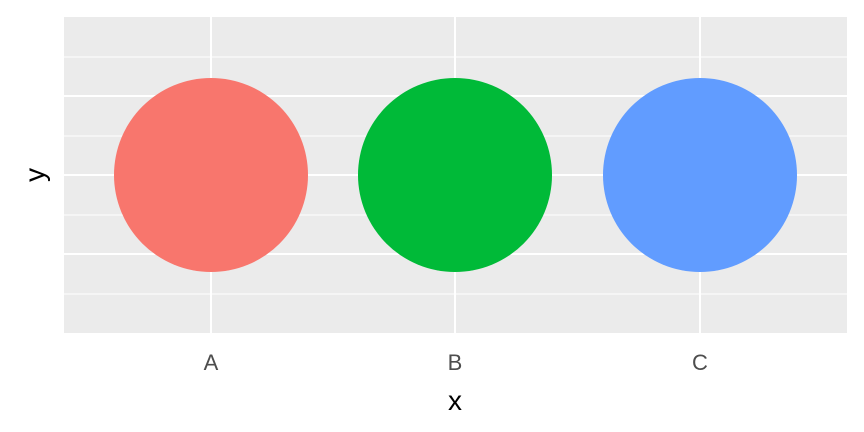 The height and width of the screenshot is (432, 864). I want to click on x-tick-label-C: C, so click(700, 362).